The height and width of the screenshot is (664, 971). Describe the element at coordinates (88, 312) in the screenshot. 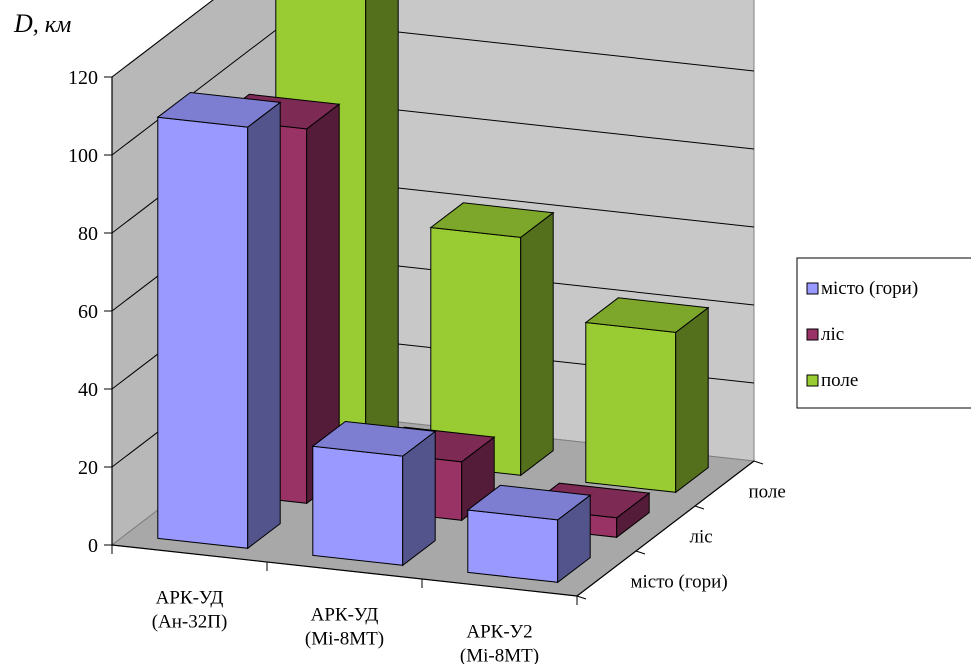

I see `y-tick-label: 60` at that location.